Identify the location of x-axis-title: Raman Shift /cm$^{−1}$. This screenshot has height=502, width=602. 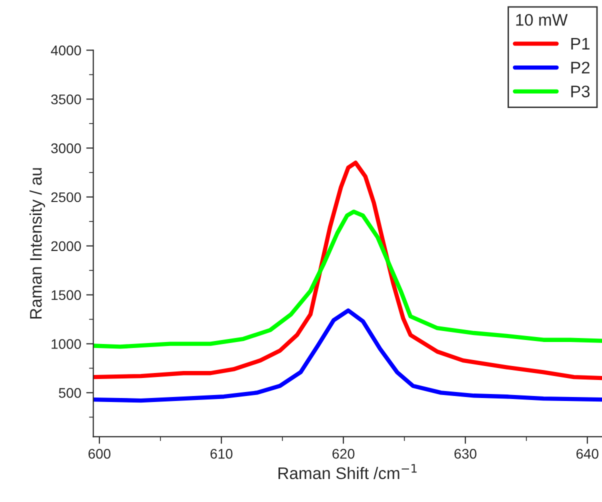
(347, 472).